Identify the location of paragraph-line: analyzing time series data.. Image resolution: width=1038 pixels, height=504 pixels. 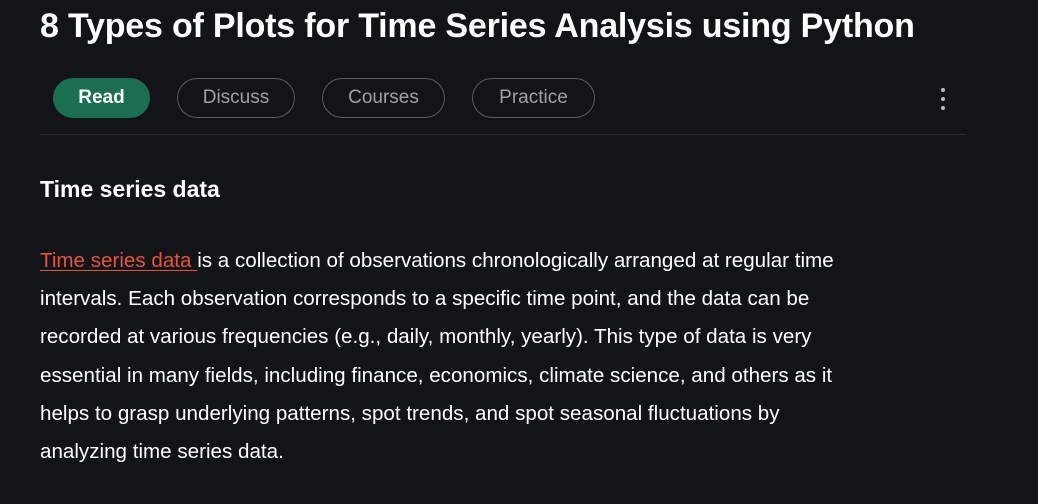
(162, 452).